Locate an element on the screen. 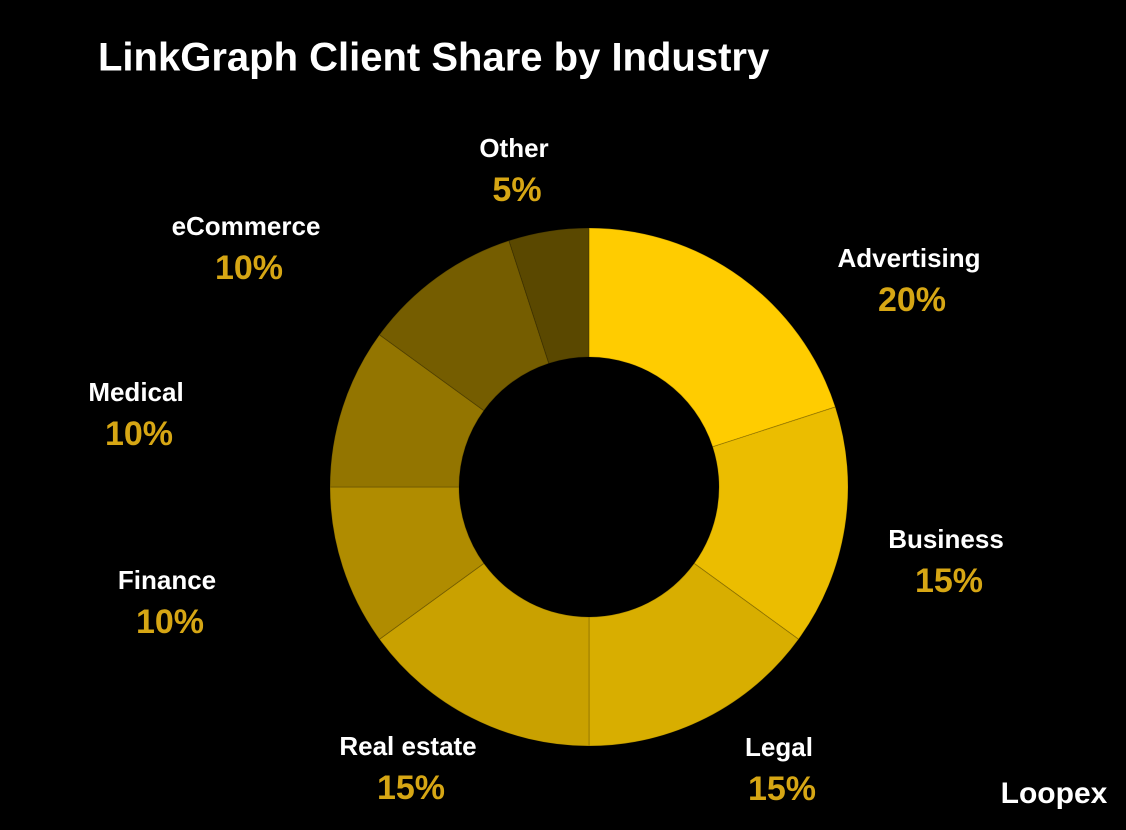 The width and height of the screenshot is (1126, 830). slice-label: Real estate is located at coordinates (407, 746).